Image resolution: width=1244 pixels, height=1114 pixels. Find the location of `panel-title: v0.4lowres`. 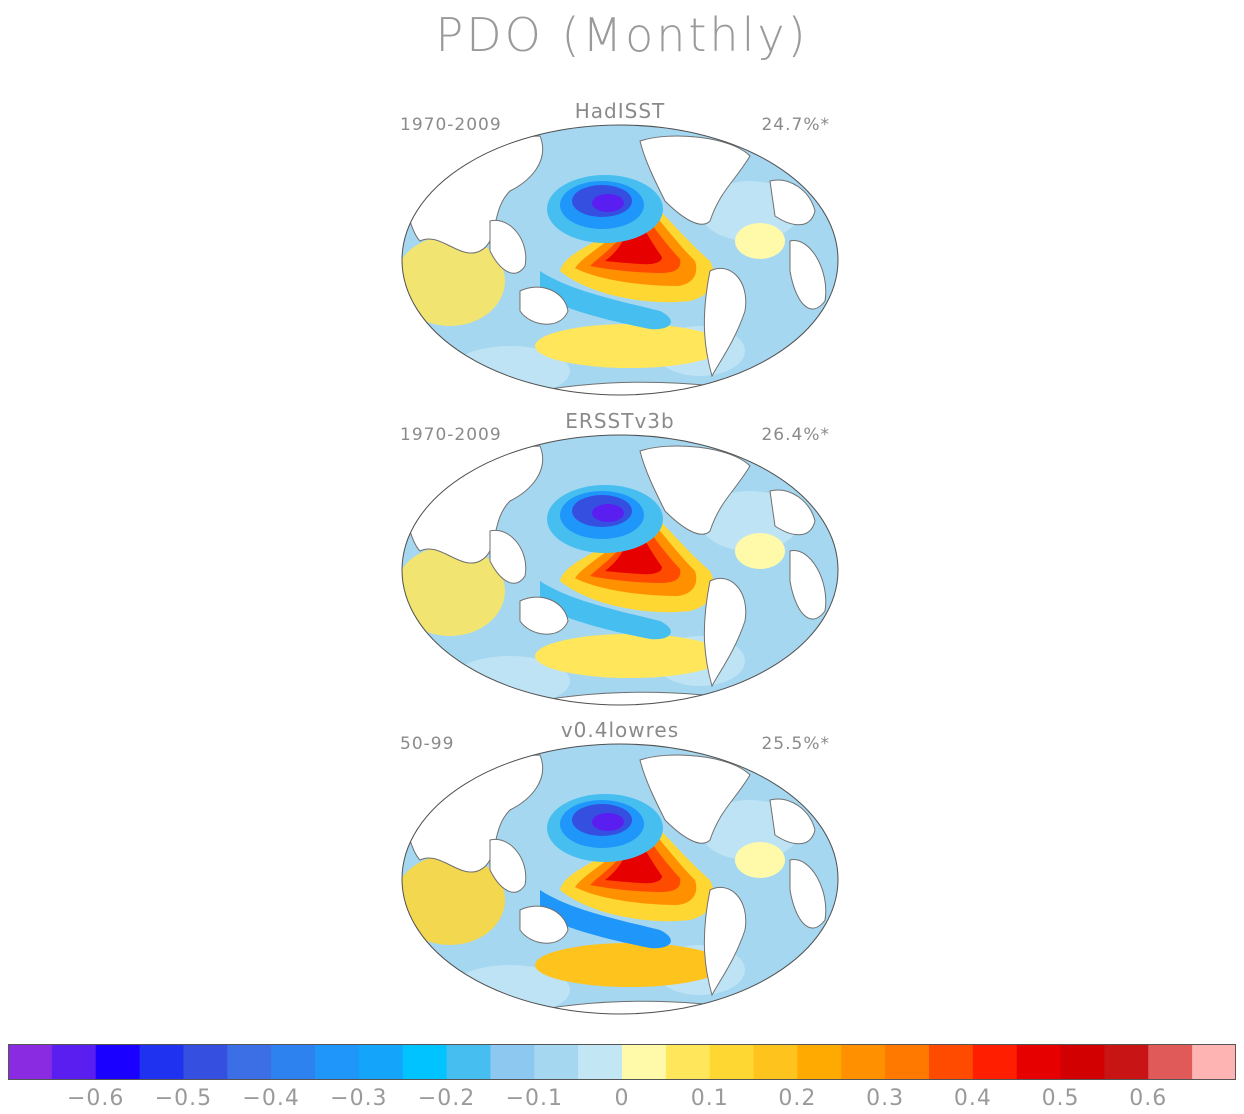

panel-title: v0.4lowres is located at coordinates (620, 730).